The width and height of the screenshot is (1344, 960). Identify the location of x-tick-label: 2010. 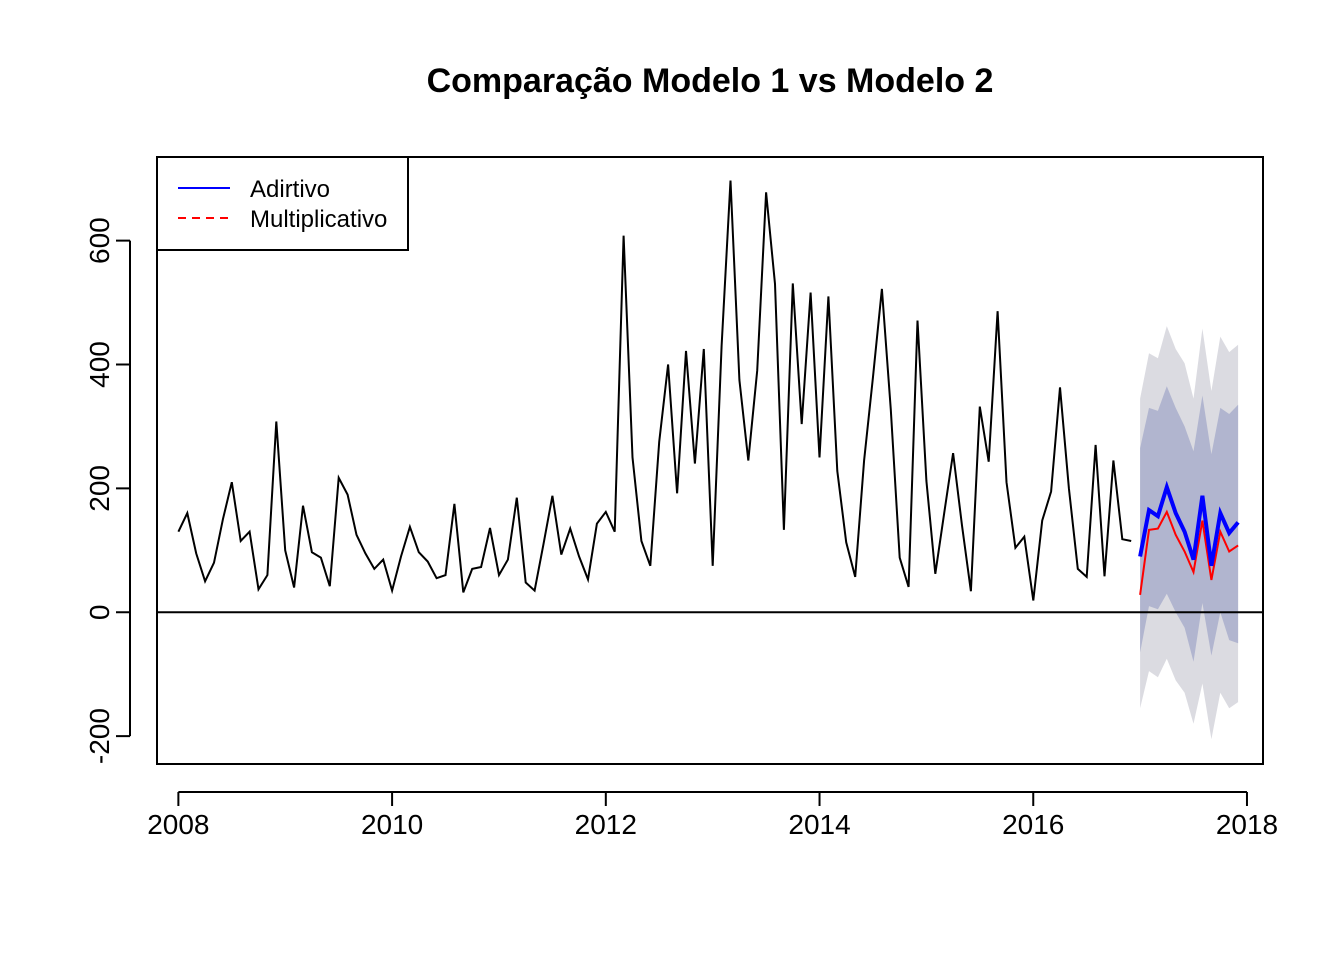
(392, 824).